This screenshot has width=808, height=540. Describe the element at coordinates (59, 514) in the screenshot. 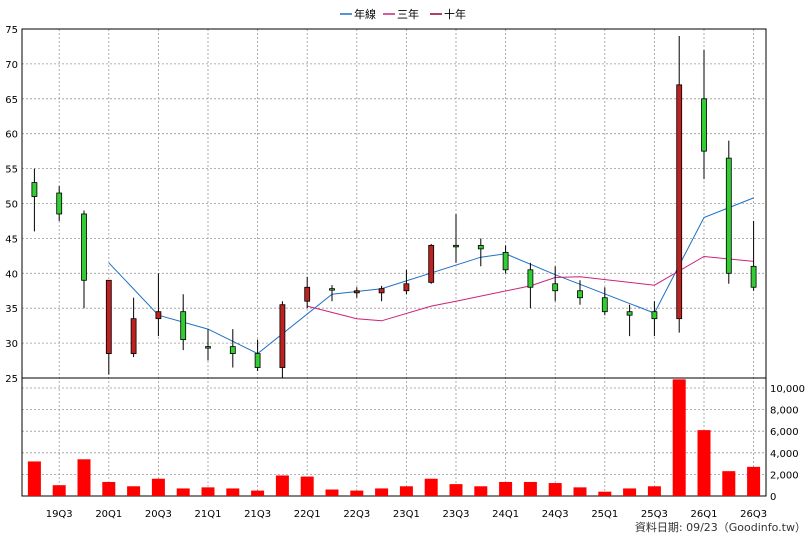

I see `x-tick-label: 19Q3` at that location.